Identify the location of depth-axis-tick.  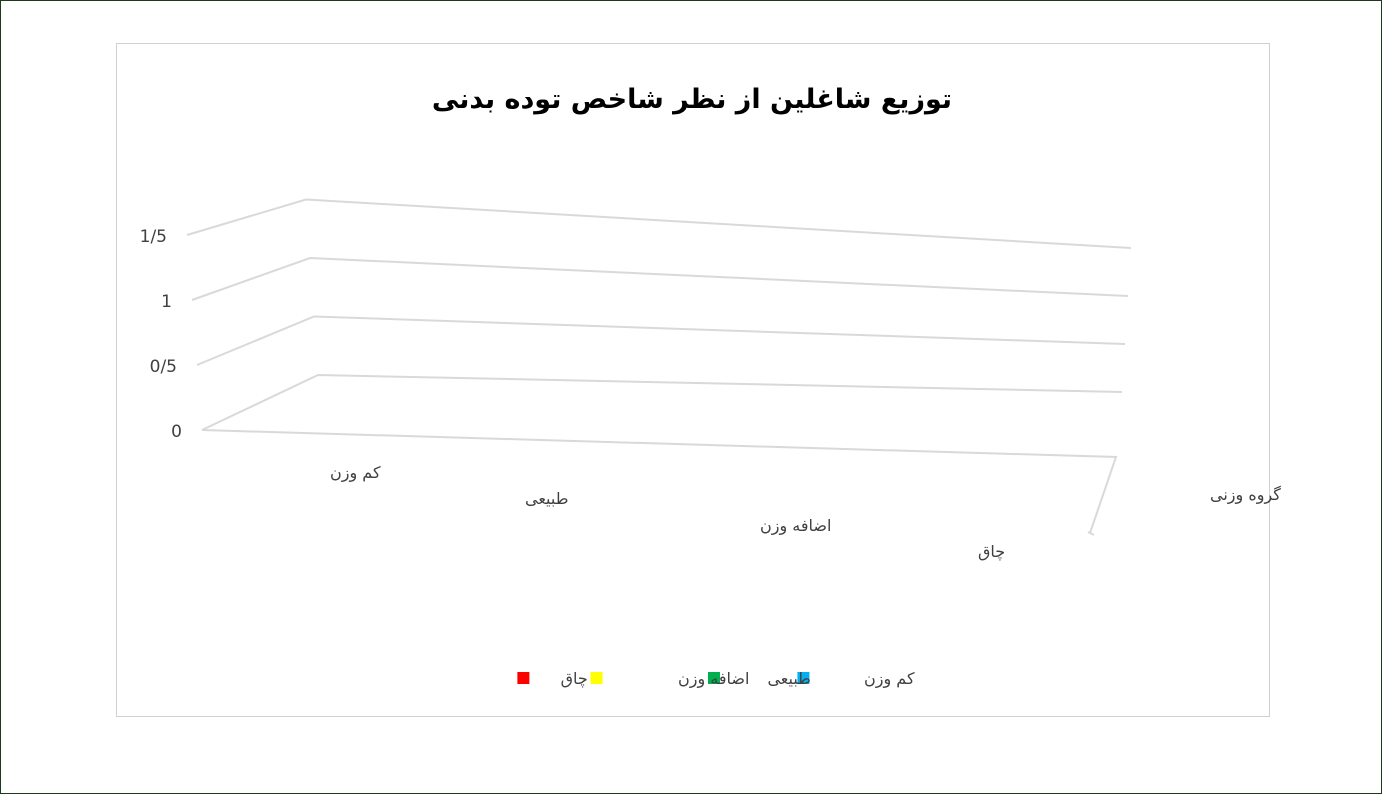
(1091, 533).